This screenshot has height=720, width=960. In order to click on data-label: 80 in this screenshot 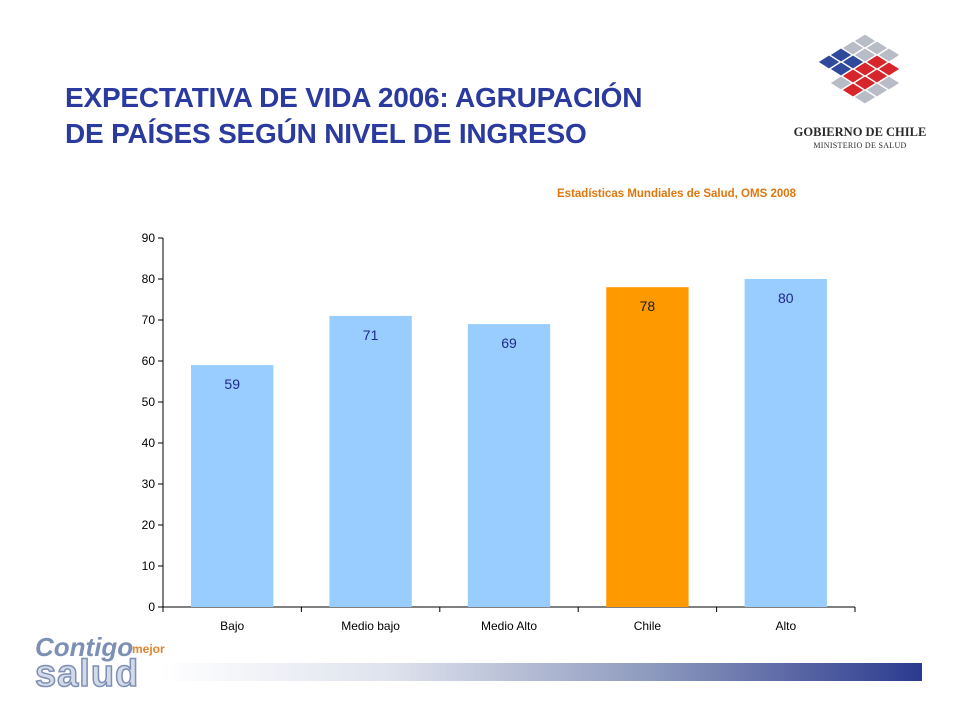, I will do `click(786, 298)`.